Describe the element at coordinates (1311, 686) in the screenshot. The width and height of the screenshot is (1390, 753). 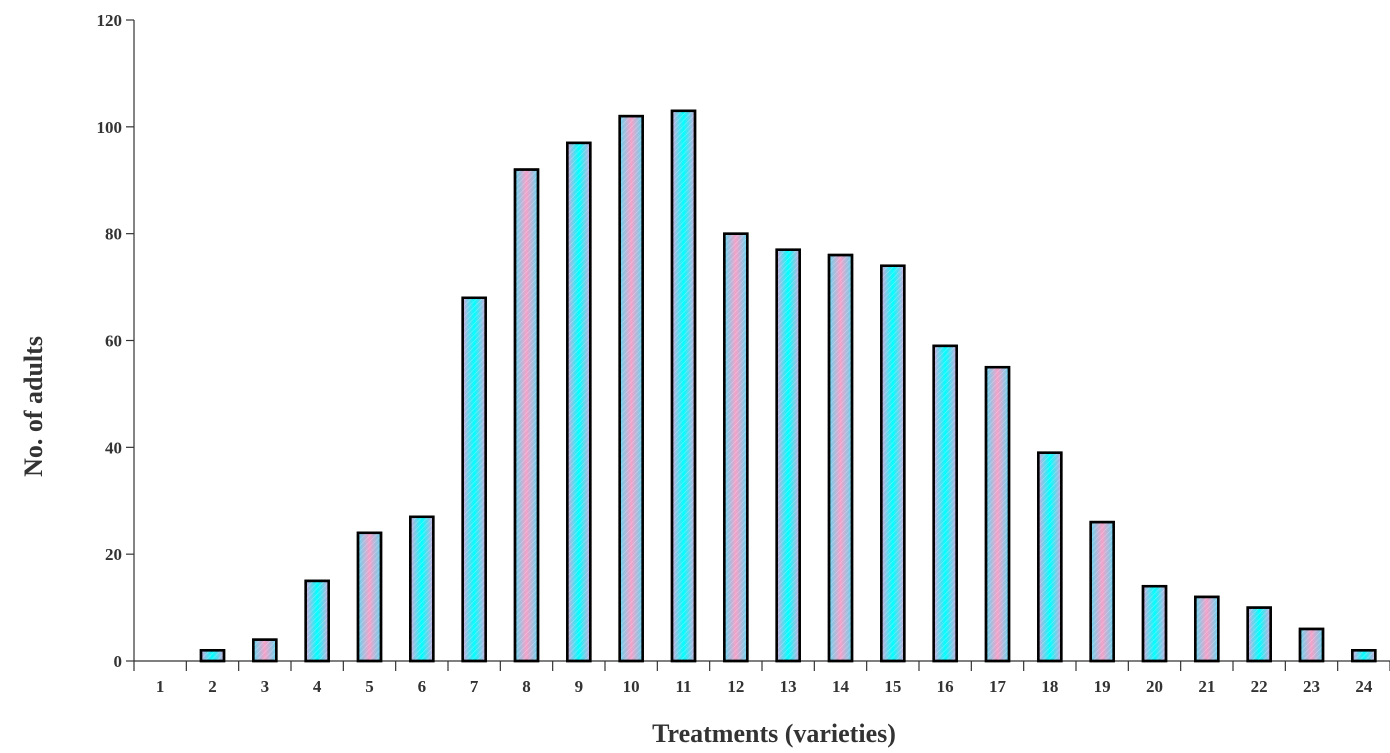
I see `x-tick-label: 23` at that location.